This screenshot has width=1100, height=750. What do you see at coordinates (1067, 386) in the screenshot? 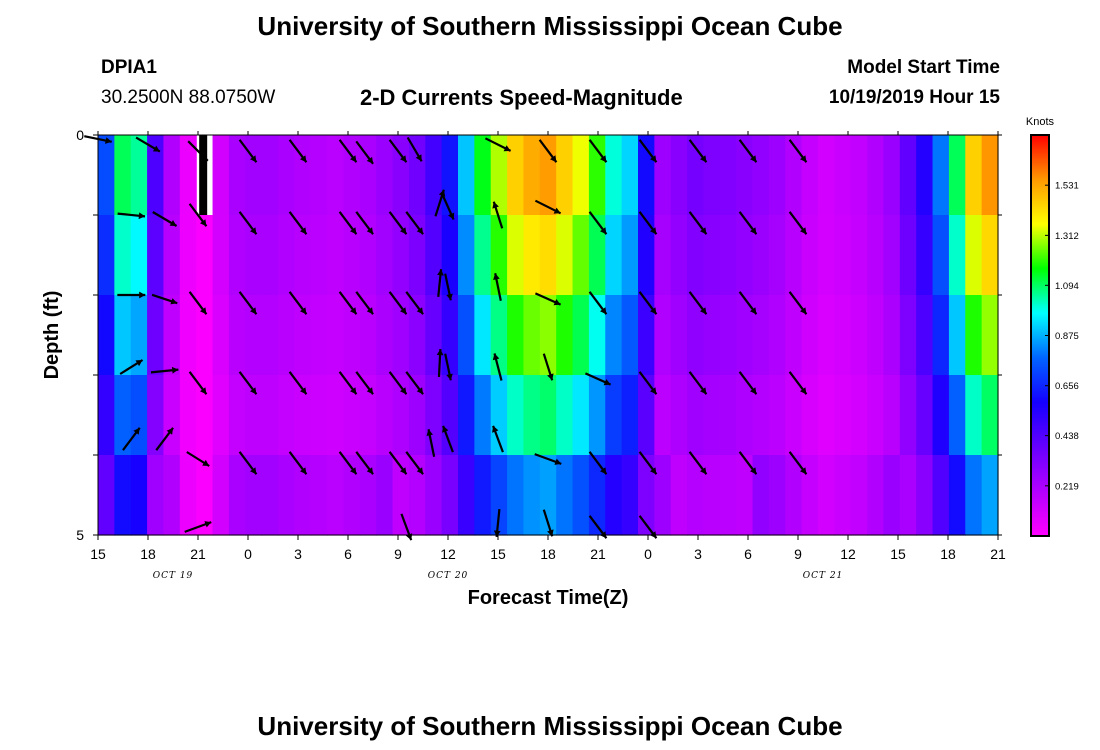
I see `colorbar-tick-label: 0.656` at bounding box center [1067, 386].